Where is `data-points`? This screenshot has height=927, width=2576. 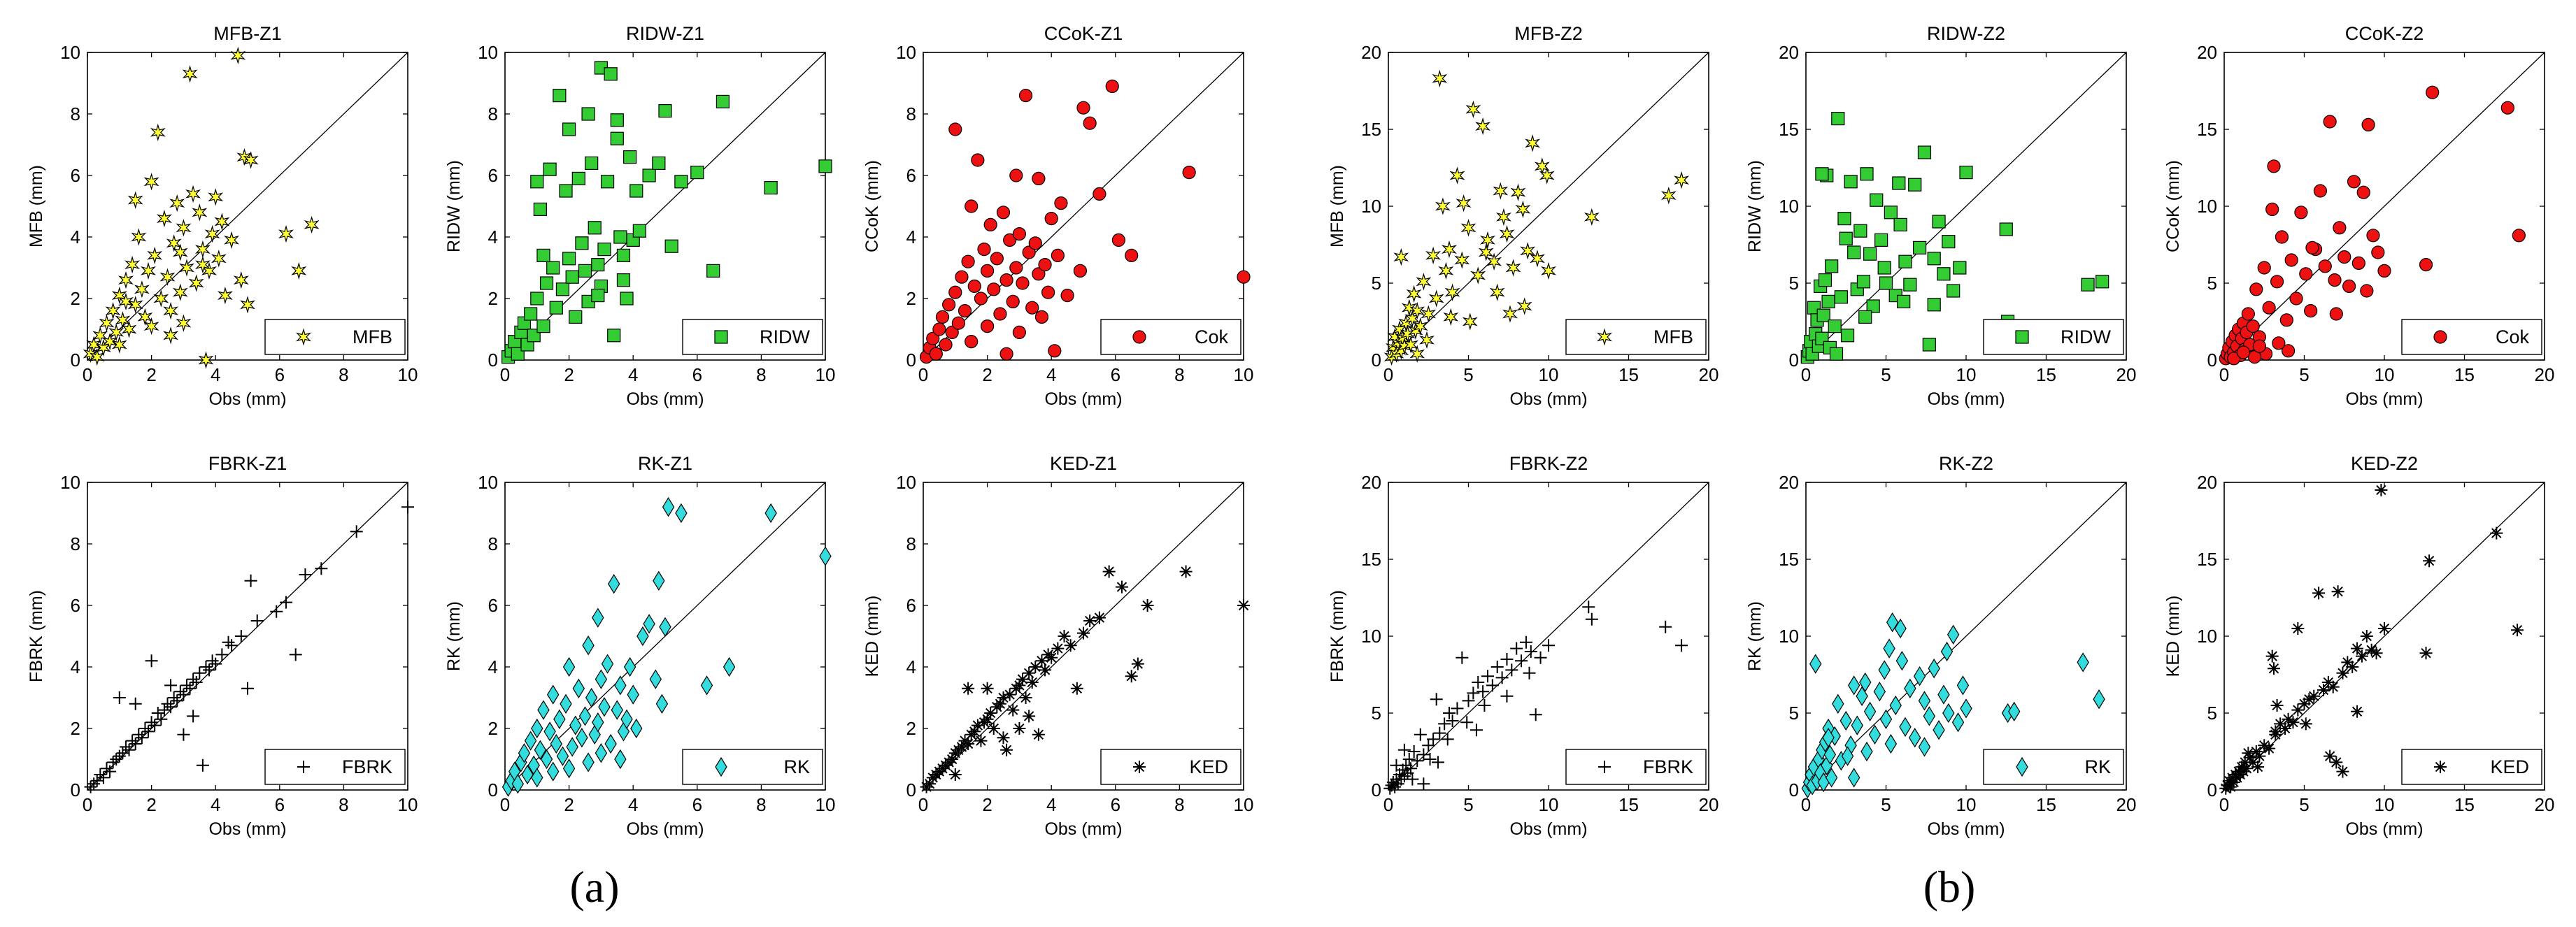
data-points is located at coordinates (1085, 221).